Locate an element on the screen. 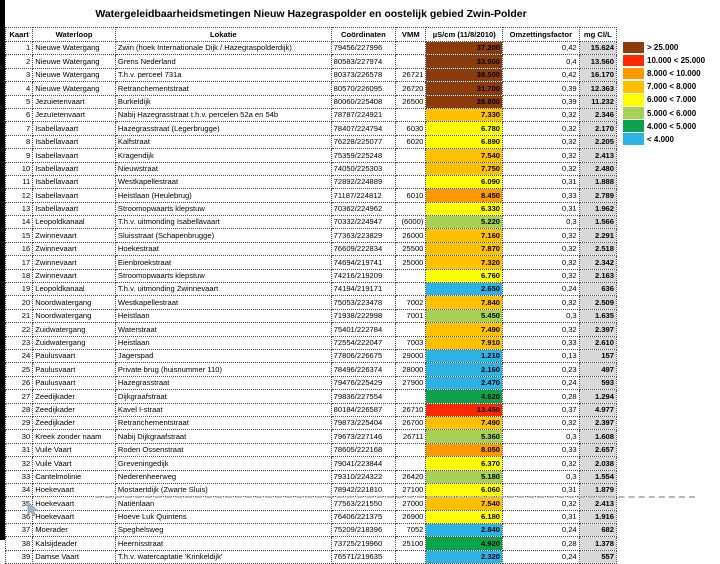 The image size is (720, 564). cell-kaart: 30 is located at coordinates (19, 436).